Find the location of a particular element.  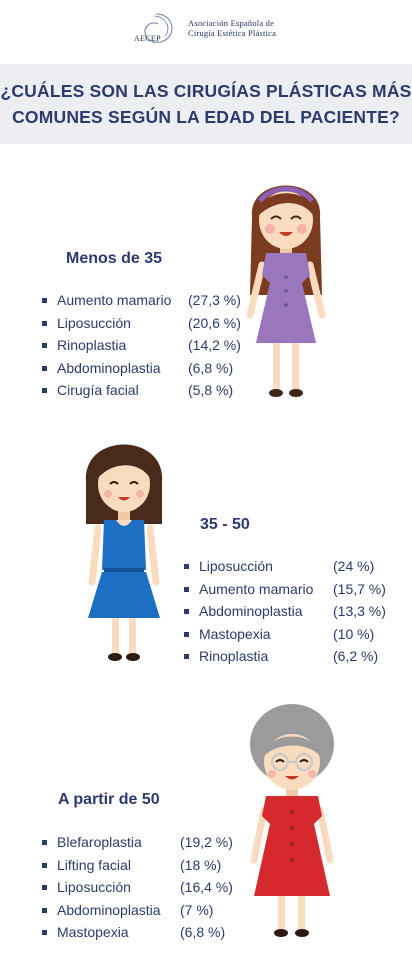

list-item: Liposucción (20,6 %) is located at coordinates (147, 323).